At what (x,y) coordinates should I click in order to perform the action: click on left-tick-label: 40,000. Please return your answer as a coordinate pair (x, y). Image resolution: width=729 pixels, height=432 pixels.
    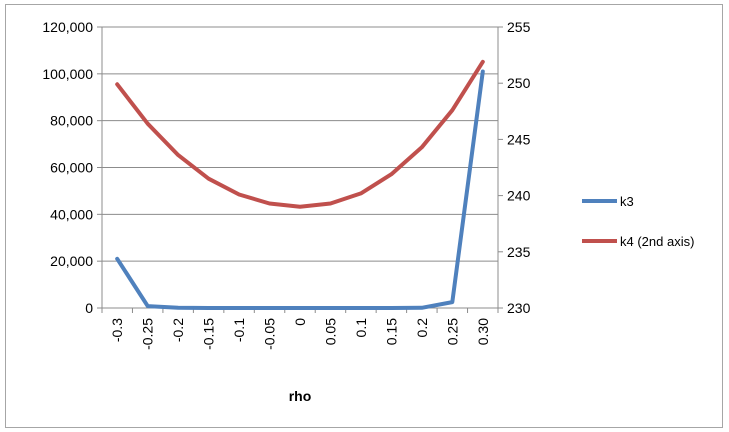
    Looking at the image, I should click on (71, 214).